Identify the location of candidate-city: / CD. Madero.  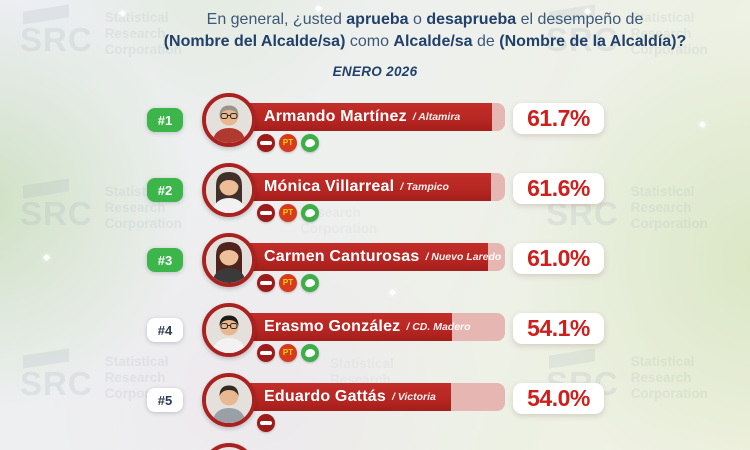
(438, 327).